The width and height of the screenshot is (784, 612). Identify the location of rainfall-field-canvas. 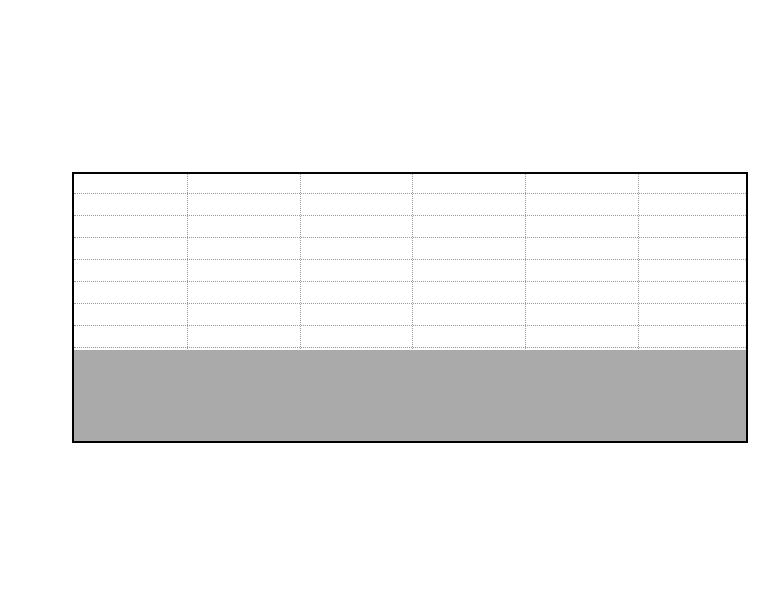
(410, 395).